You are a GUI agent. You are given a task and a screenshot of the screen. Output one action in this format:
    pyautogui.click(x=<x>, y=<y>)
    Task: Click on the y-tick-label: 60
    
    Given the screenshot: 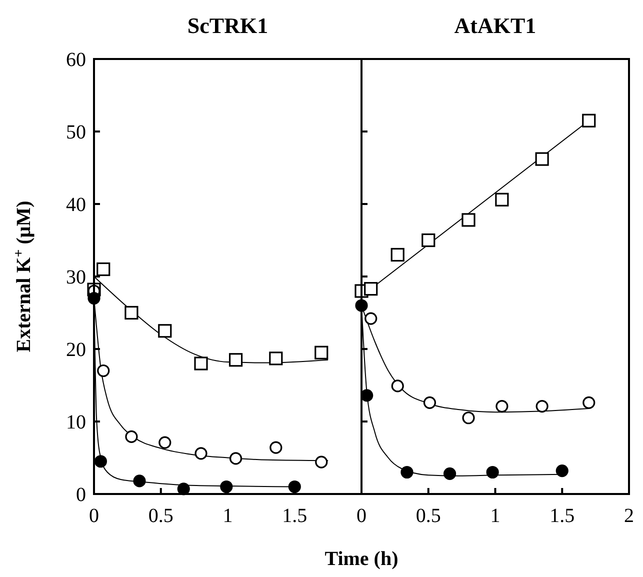 What is the action you would take?
    pyautogui.click(x=76, y=60)
    